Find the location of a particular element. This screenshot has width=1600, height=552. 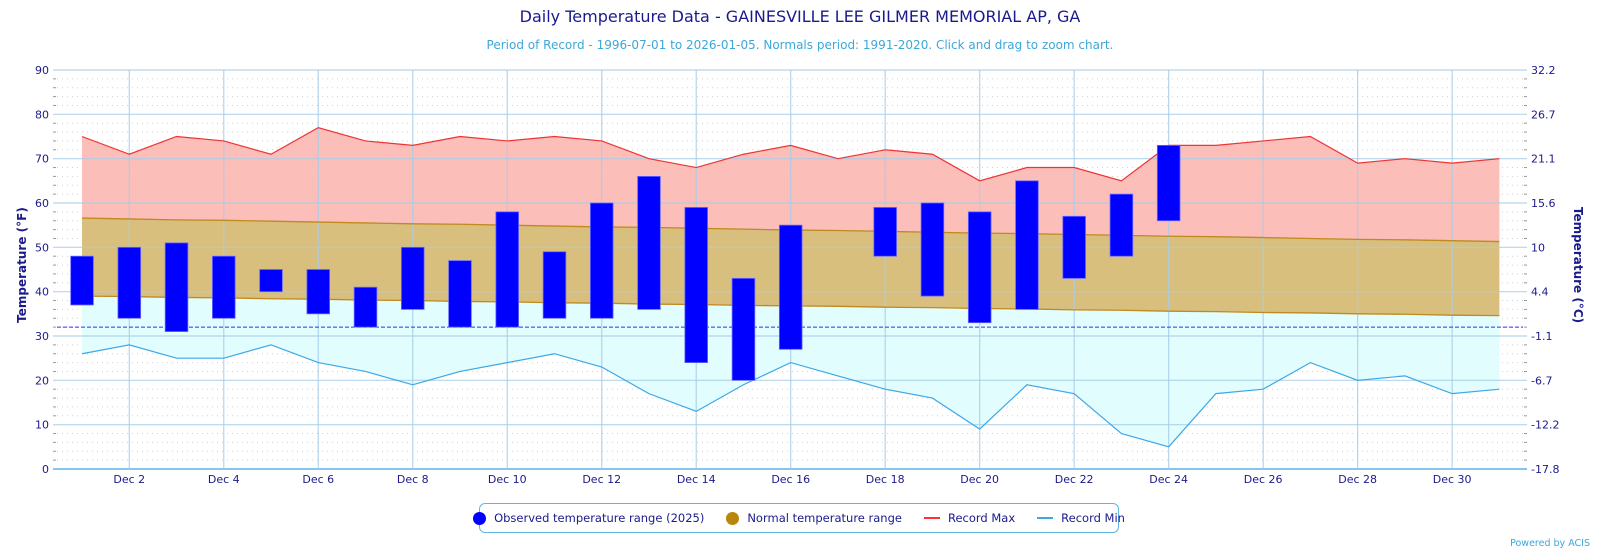

y-tick-label-left: 90 is located at coordinates (42, 70).